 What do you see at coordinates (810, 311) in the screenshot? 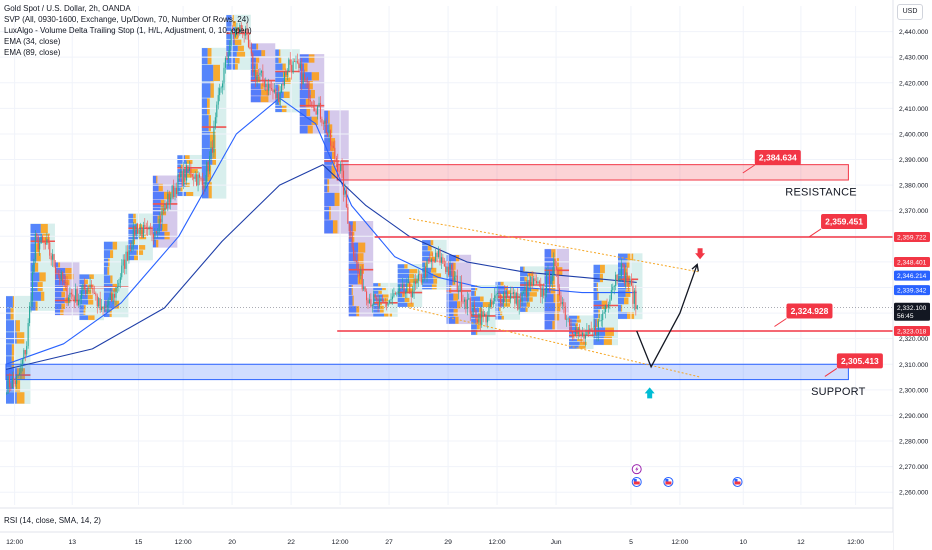
I see `callout-label: 2,324.928` at bounding box center [810, 311].